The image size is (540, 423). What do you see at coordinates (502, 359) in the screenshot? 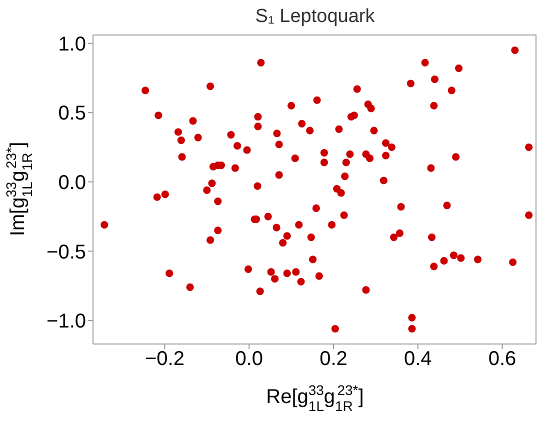
I see `x-tick-label: 0.6` at bounding box center [502, 359].